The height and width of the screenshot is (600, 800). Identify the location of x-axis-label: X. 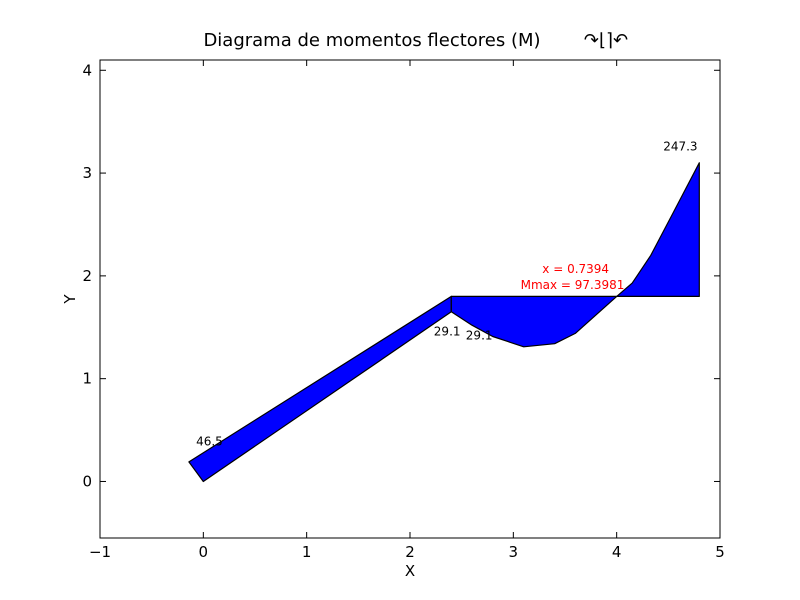
(410, 571).